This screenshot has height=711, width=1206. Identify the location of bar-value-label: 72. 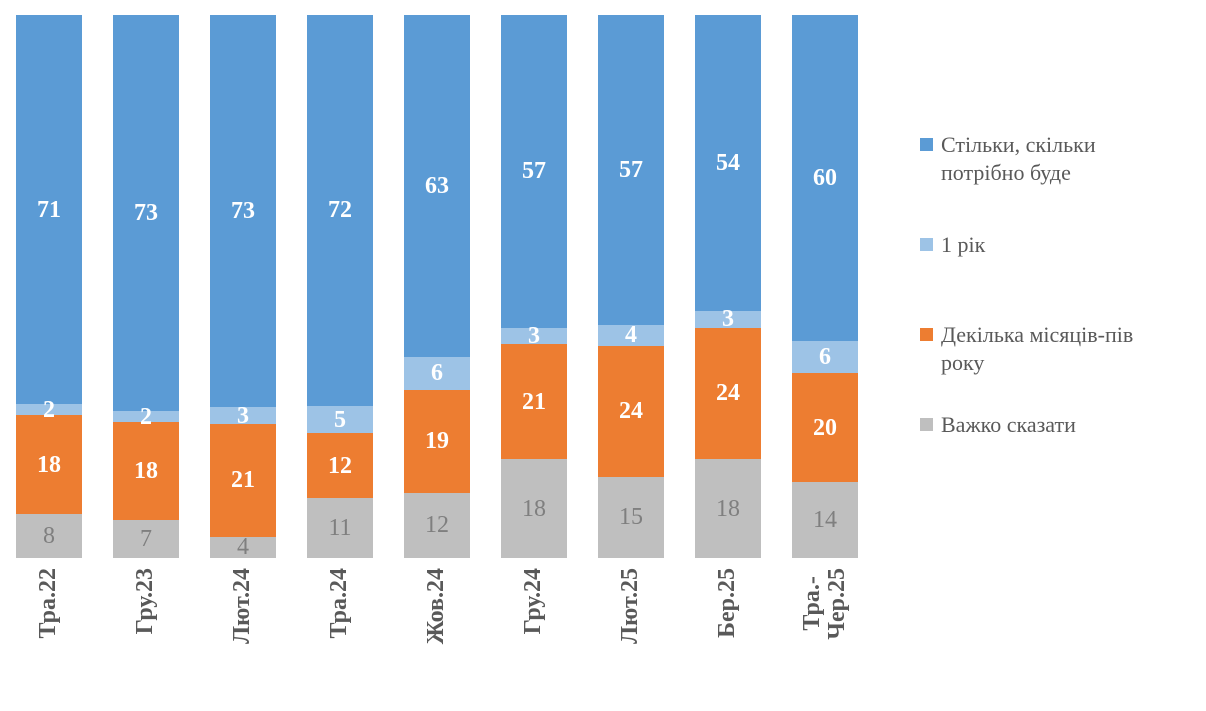
(340, 210).